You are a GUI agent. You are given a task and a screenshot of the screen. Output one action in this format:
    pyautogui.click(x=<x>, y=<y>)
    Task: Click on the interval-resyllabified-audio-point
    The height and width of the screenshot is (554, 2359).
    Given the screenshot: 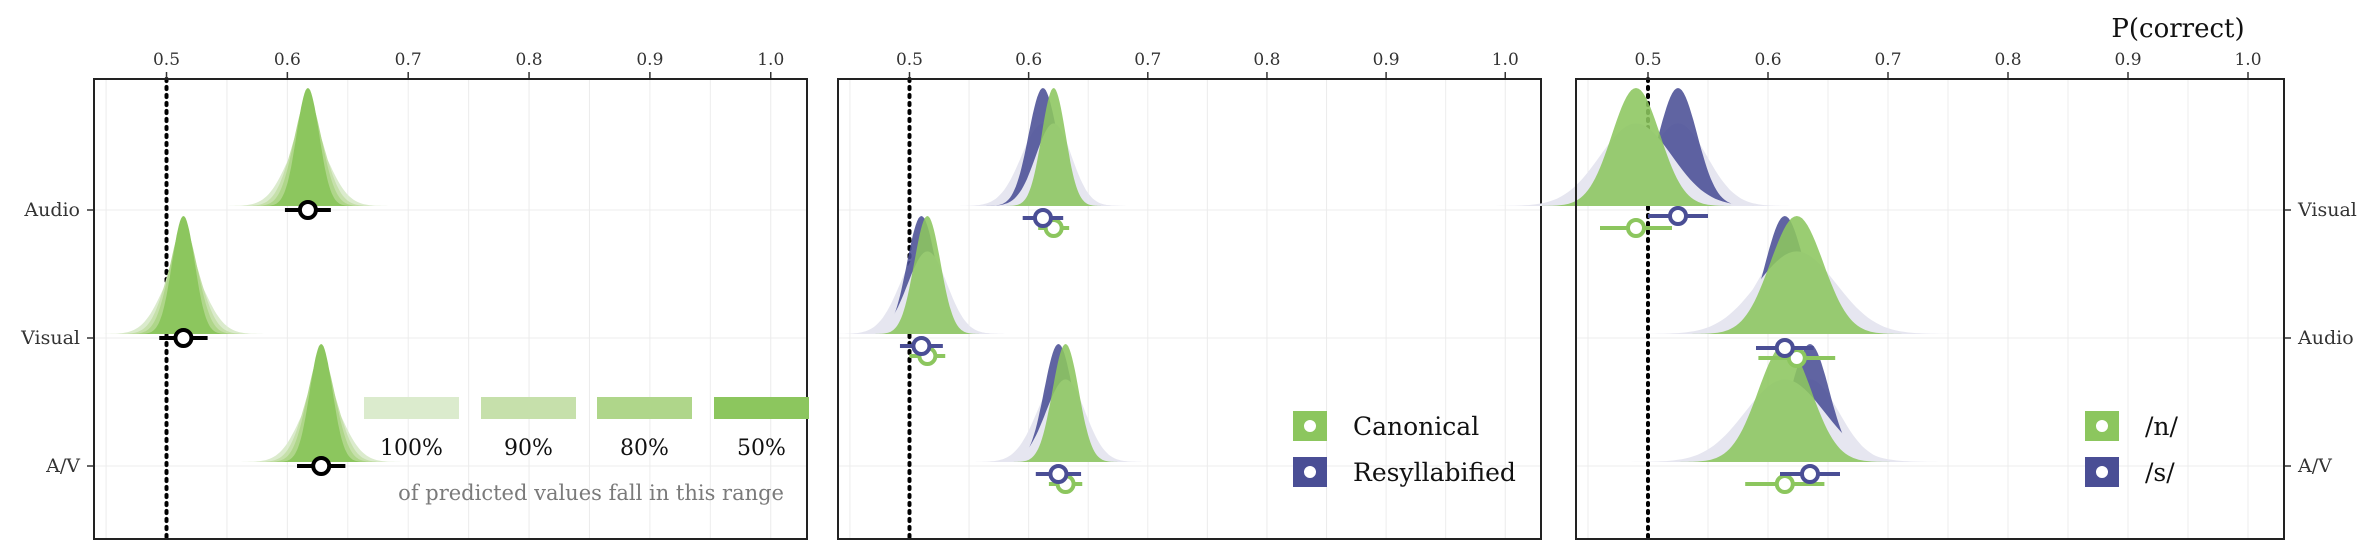 What is the action you would take?
    pyautogui.click(x=1042, y=218)
    